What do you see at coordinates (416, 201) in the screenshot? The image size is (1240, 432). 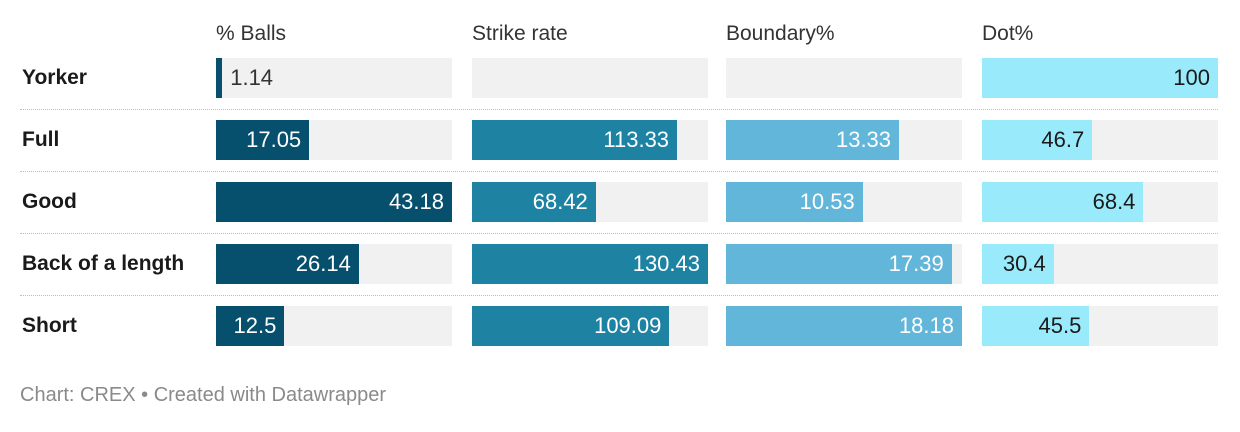 I see `bar-value-balls: 43.18` at bounding box center [416, 201].